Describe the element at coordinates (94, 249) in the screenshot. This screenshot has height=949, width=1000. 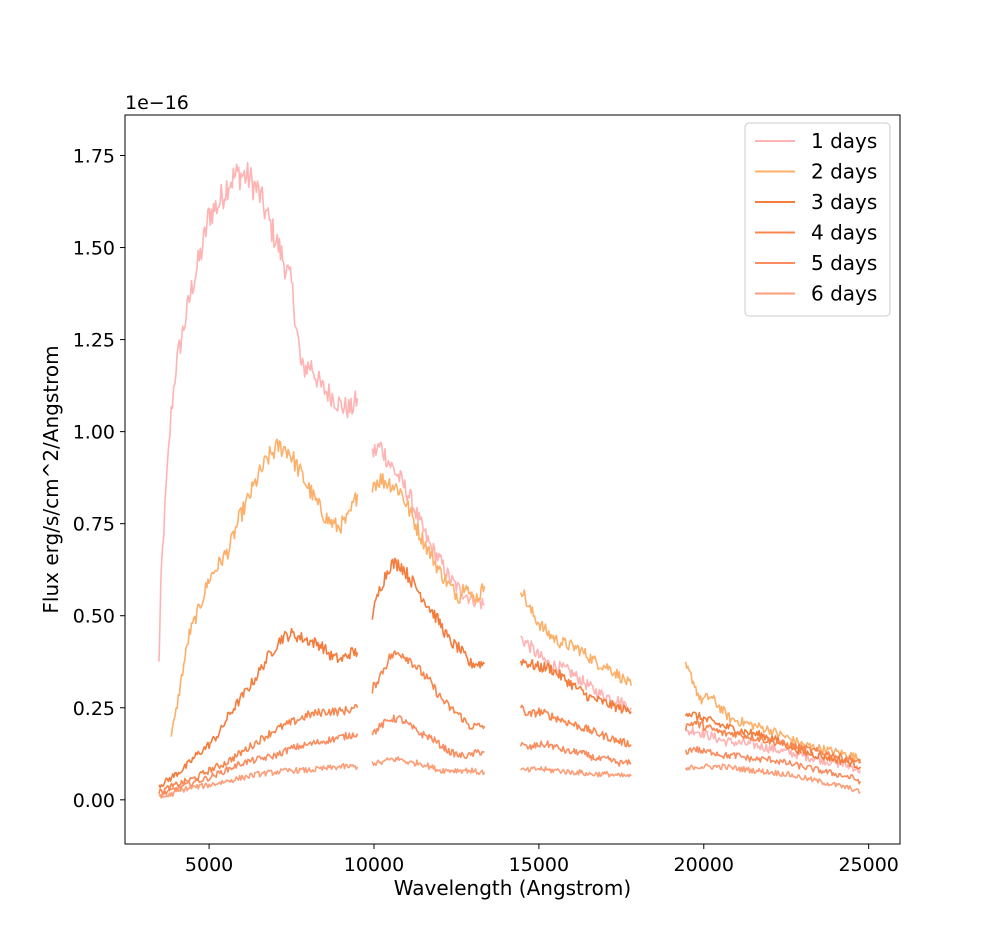
I see `y-tick-label: 1.50` at that location.